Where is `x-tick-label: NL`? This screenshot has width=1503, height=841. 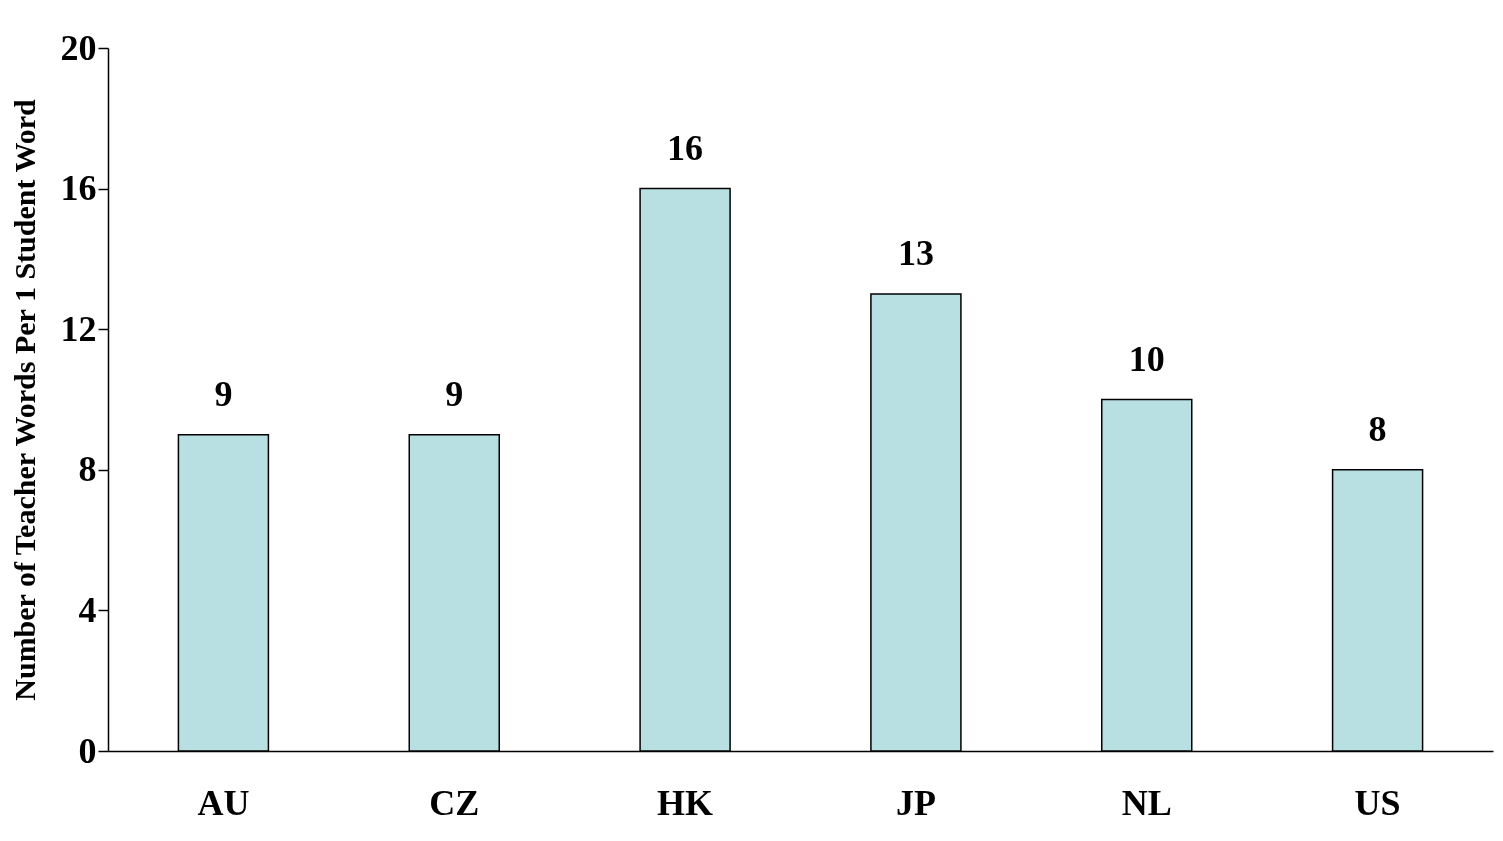
x-tick-label: NL is located at coordinates (1146, 802).